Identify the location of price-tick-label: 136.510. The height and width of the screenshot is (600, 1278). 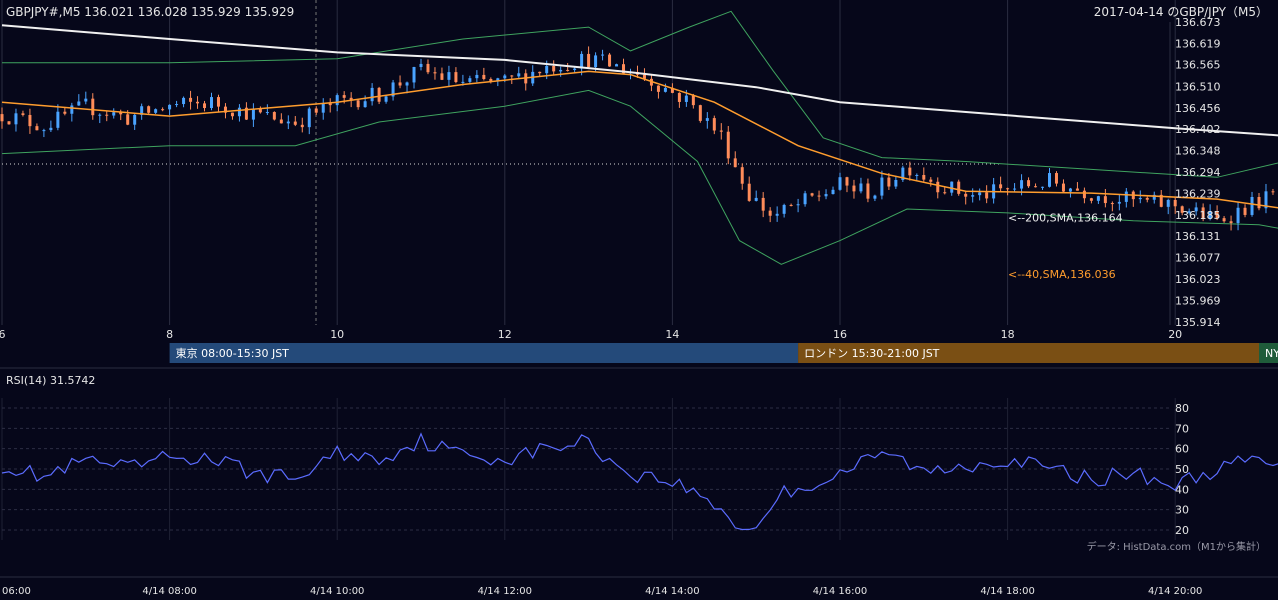
(1198, 86).